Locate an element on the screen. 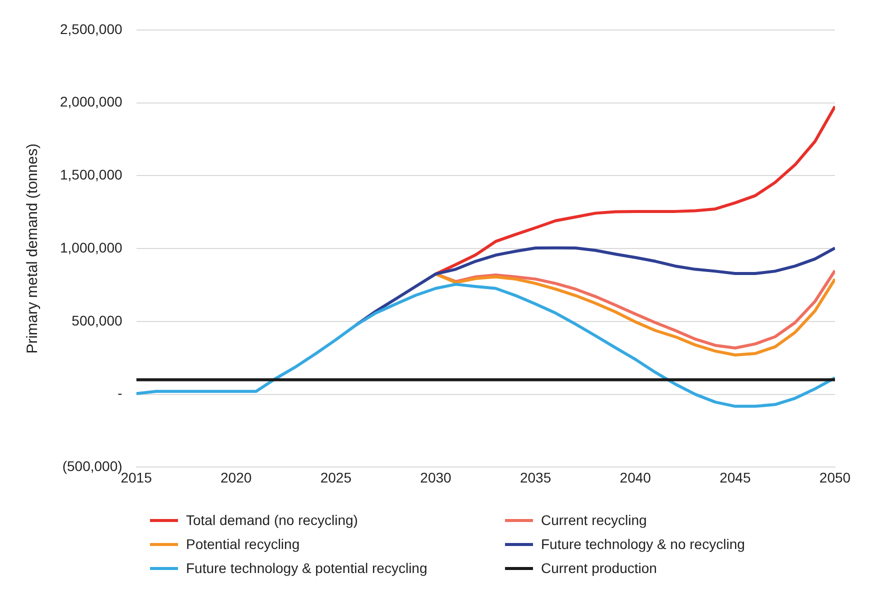  y-axis-title: Primary metal demand (tonnes) is located at coordinates (33, 249).